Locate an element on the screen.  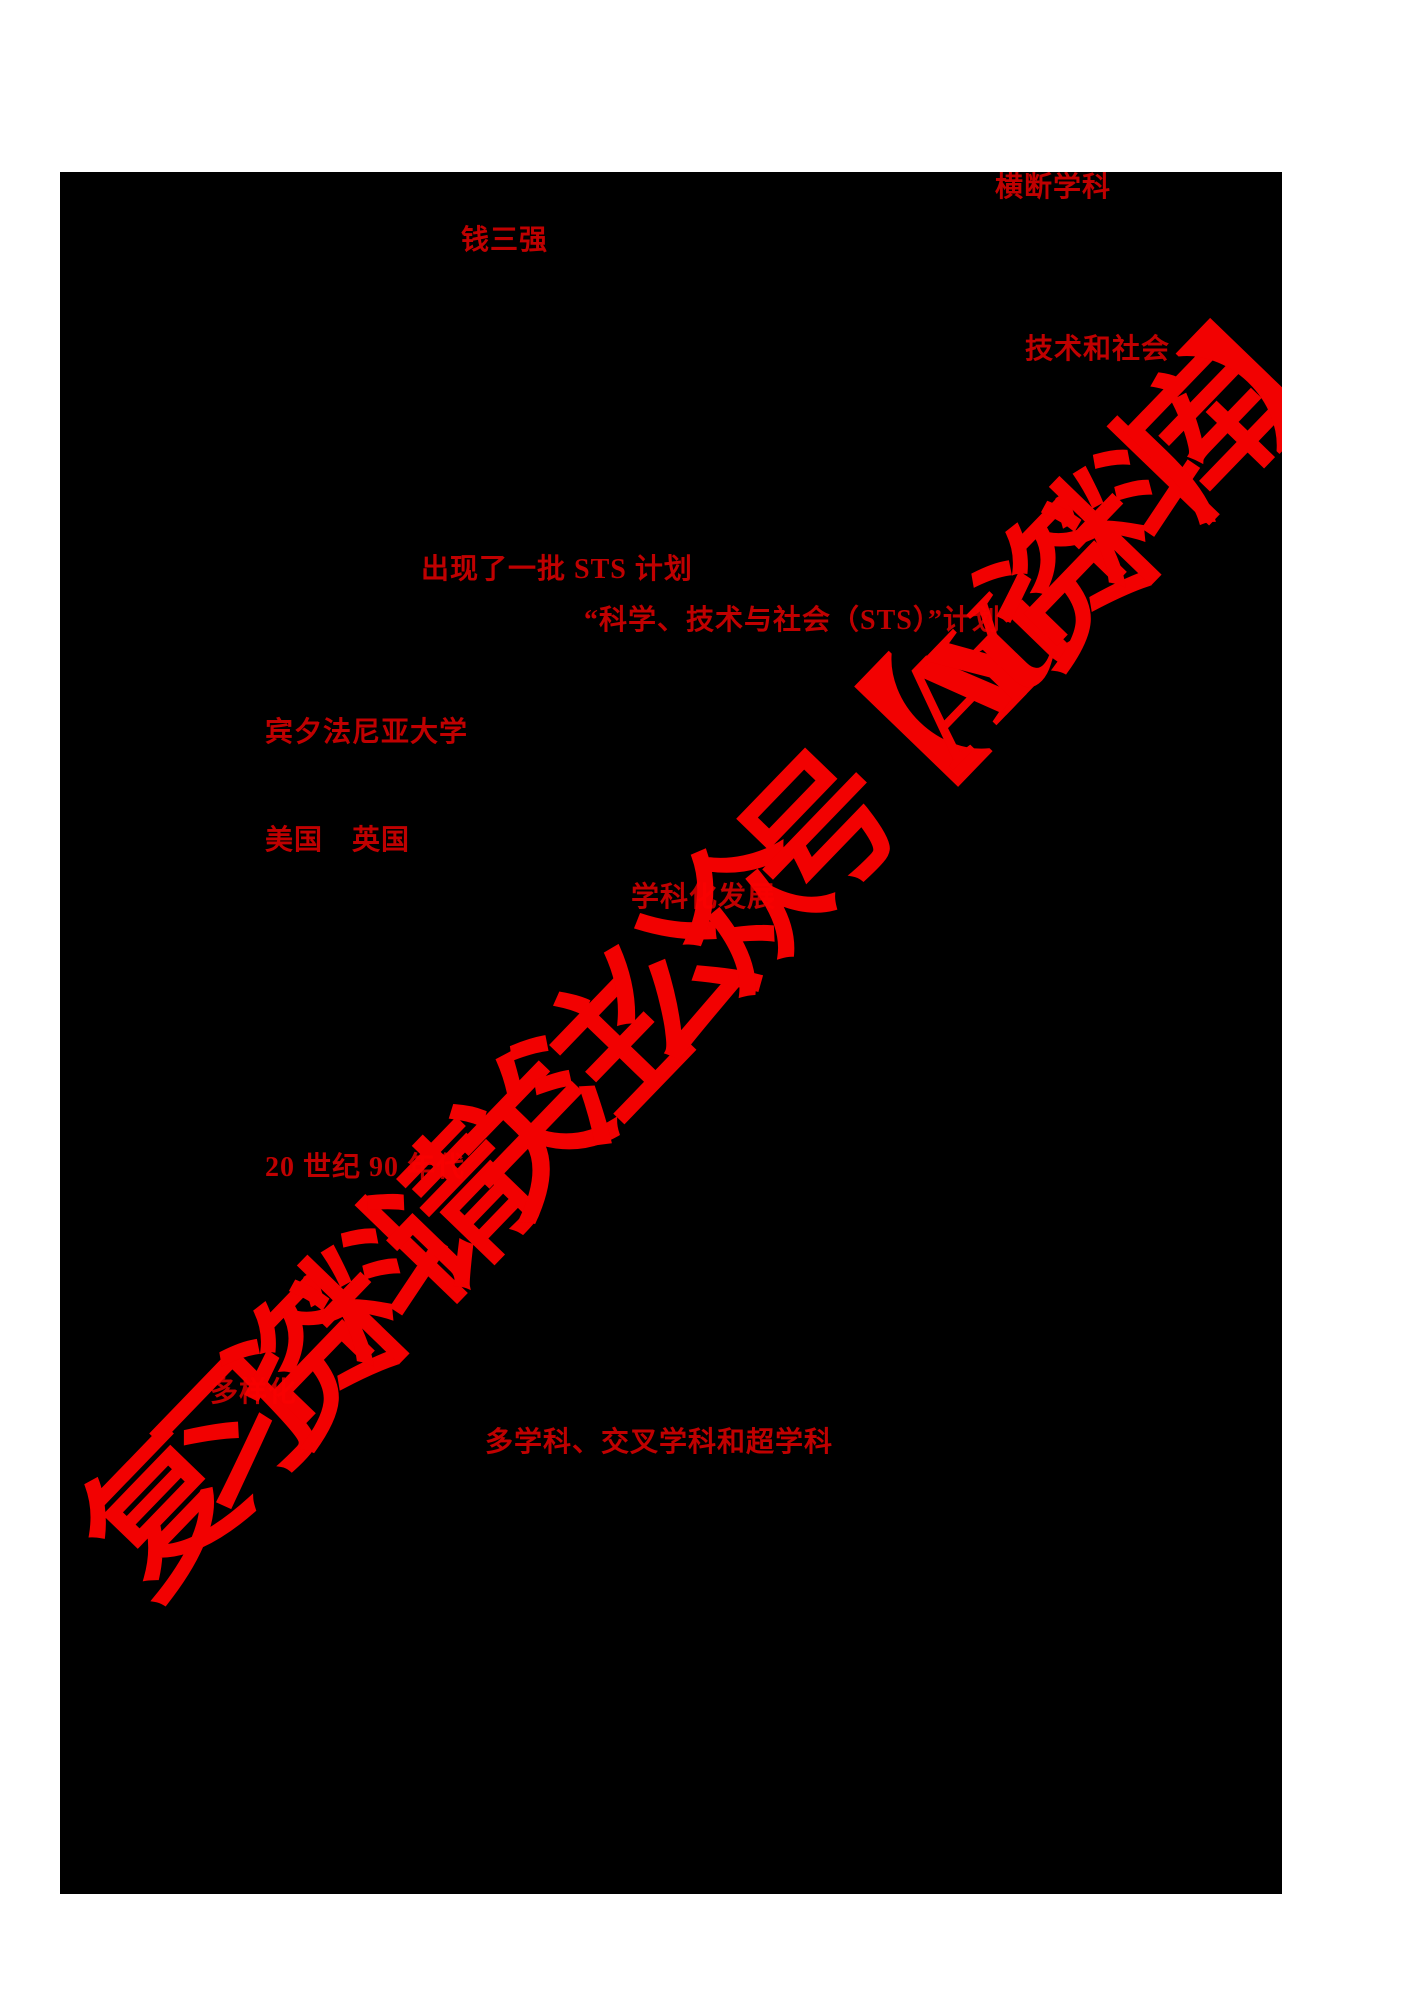
answer-highlight: 钱三强 is located at coordinates (505, 240).